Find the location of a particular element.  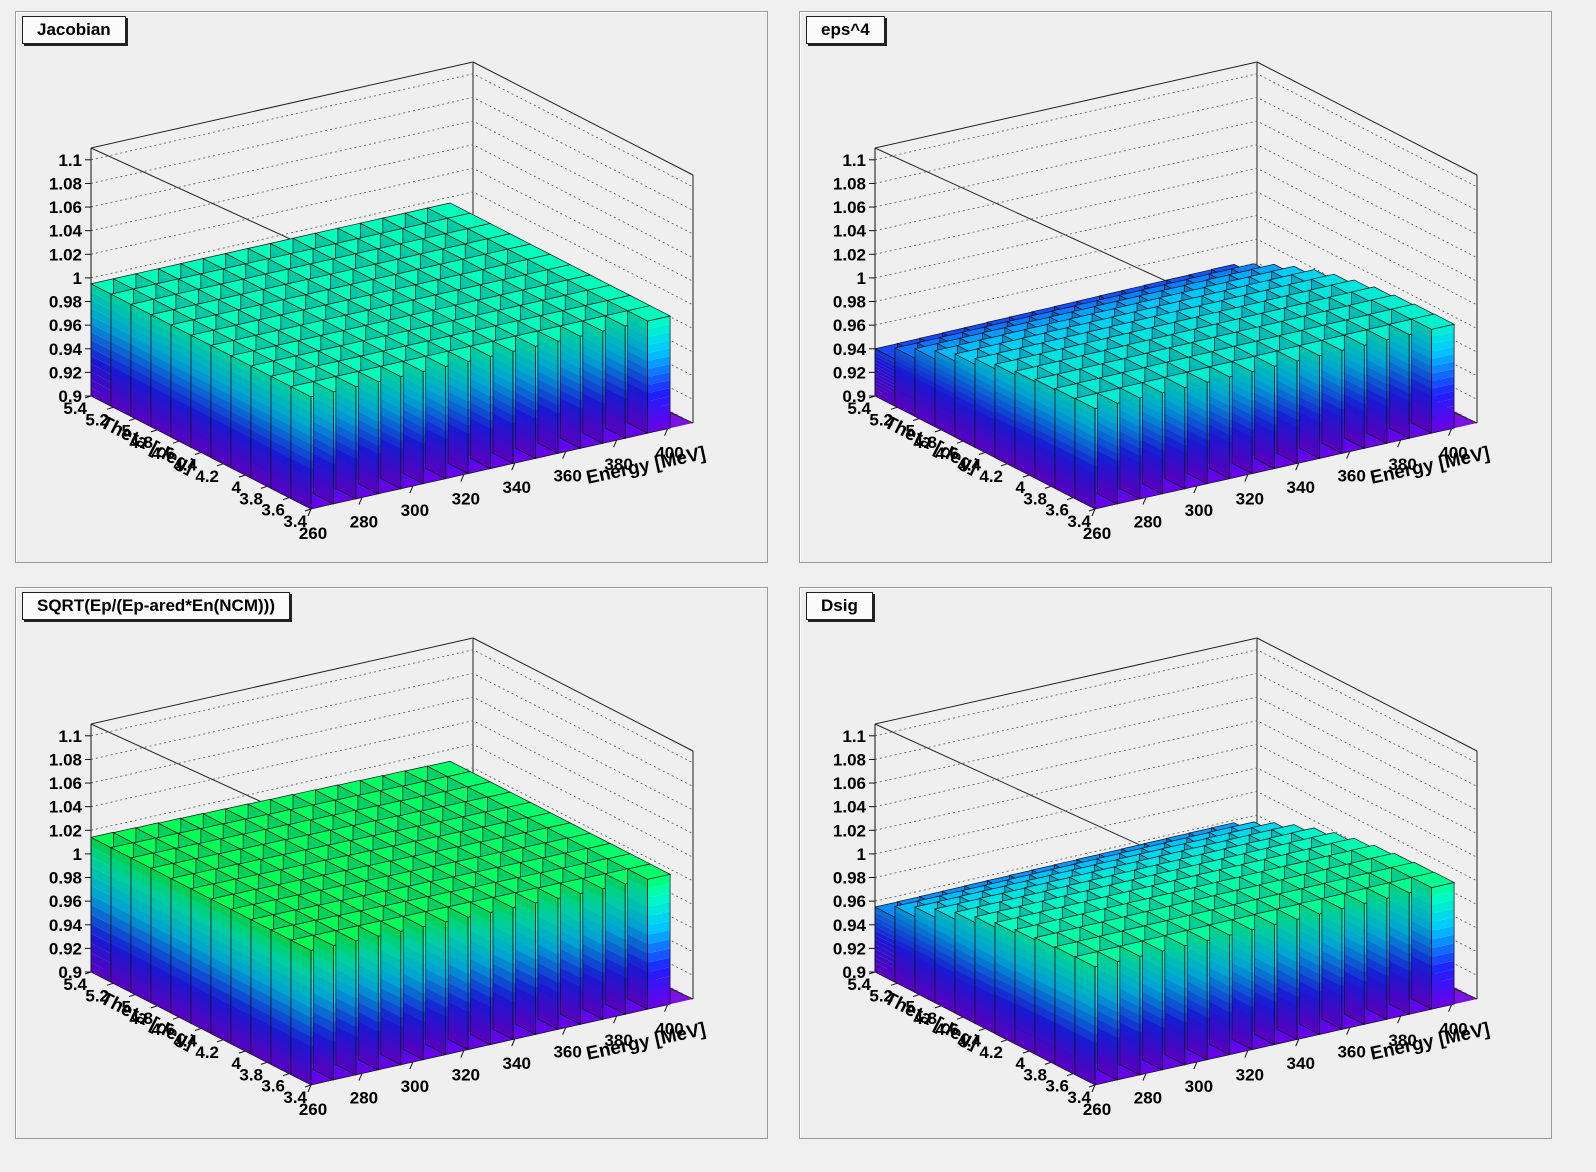

y-tick-label: 4 is located at coordinates (237, 487).